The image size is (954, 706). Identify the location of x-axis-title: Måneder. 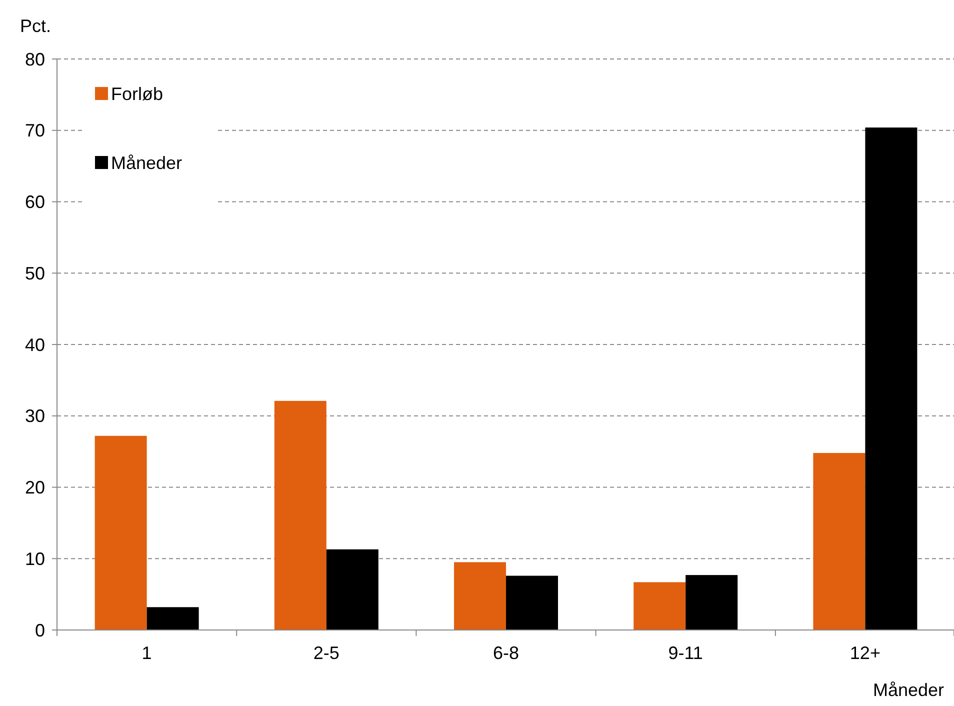
(908, 690).